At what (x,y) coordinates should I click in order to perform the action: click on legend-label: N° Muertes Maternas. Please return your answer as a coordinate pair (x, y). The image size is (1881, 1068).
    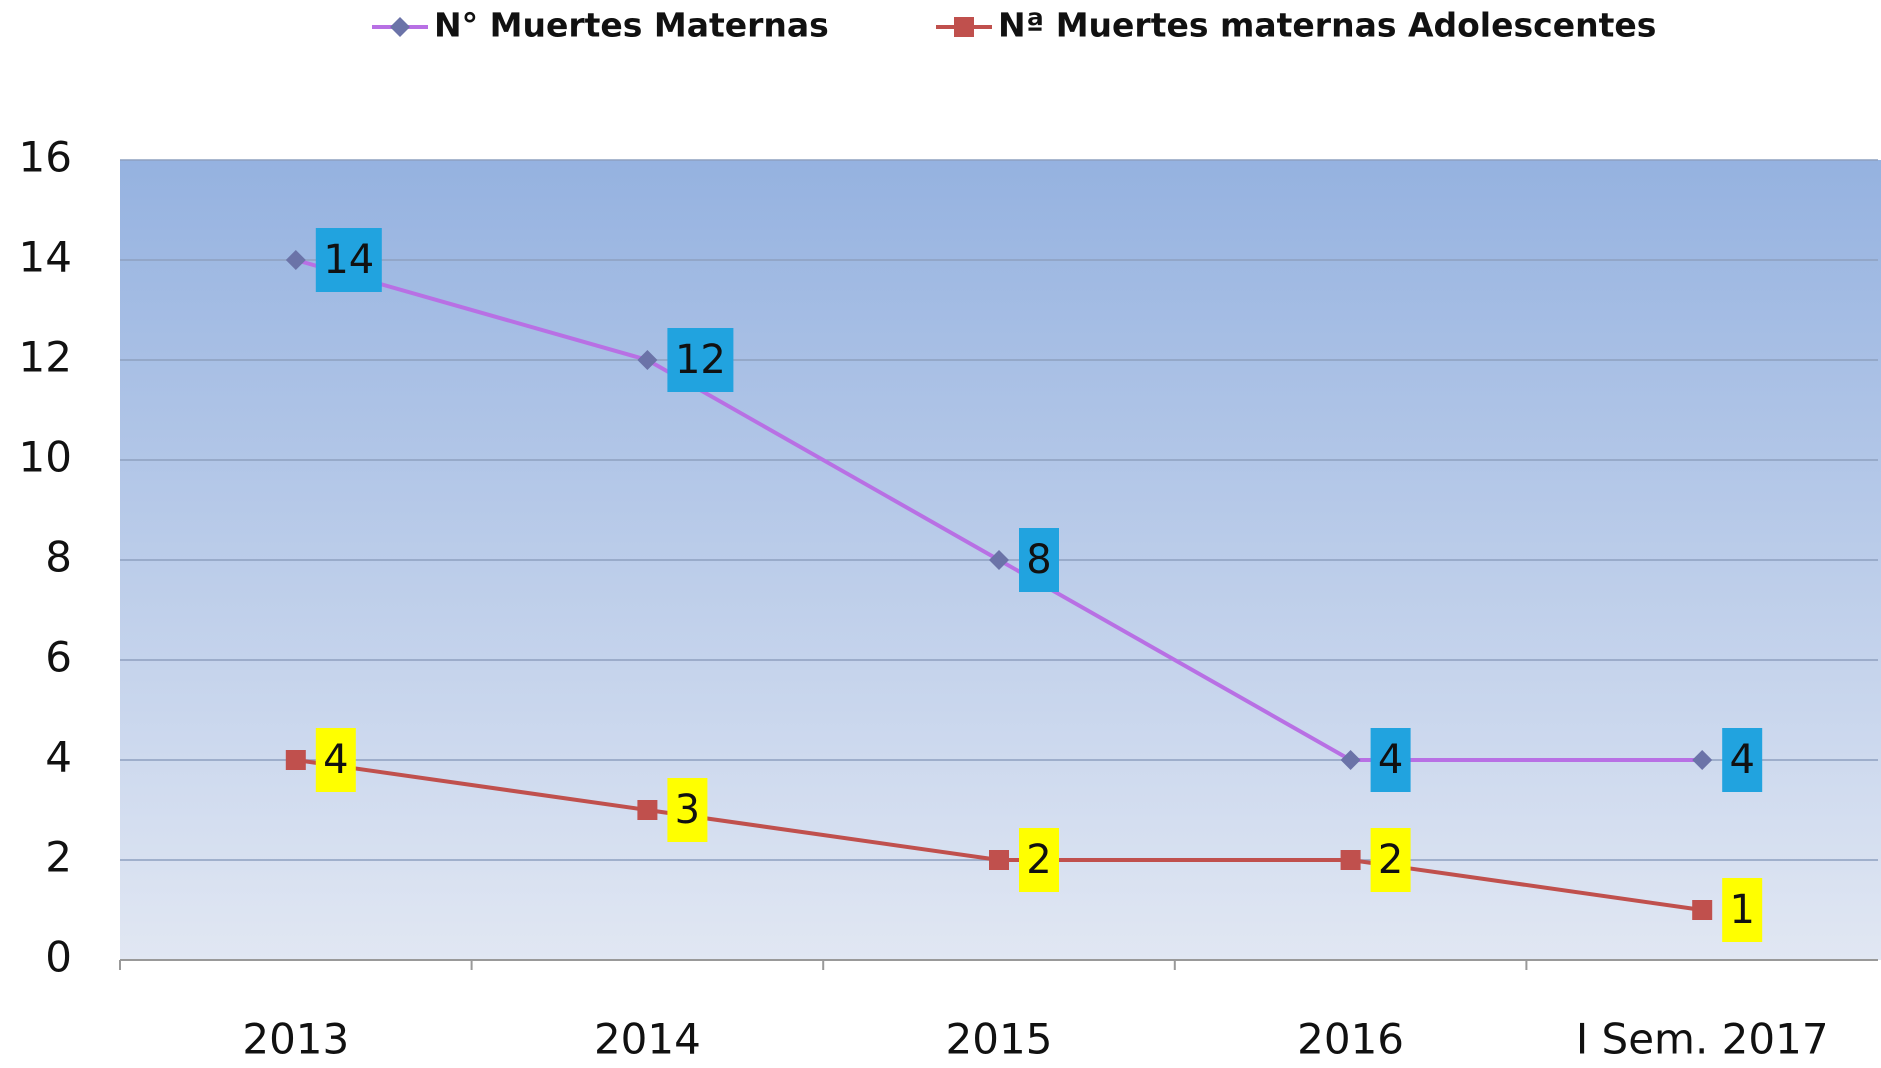
    Looking at the image, I should click on (631, 25).